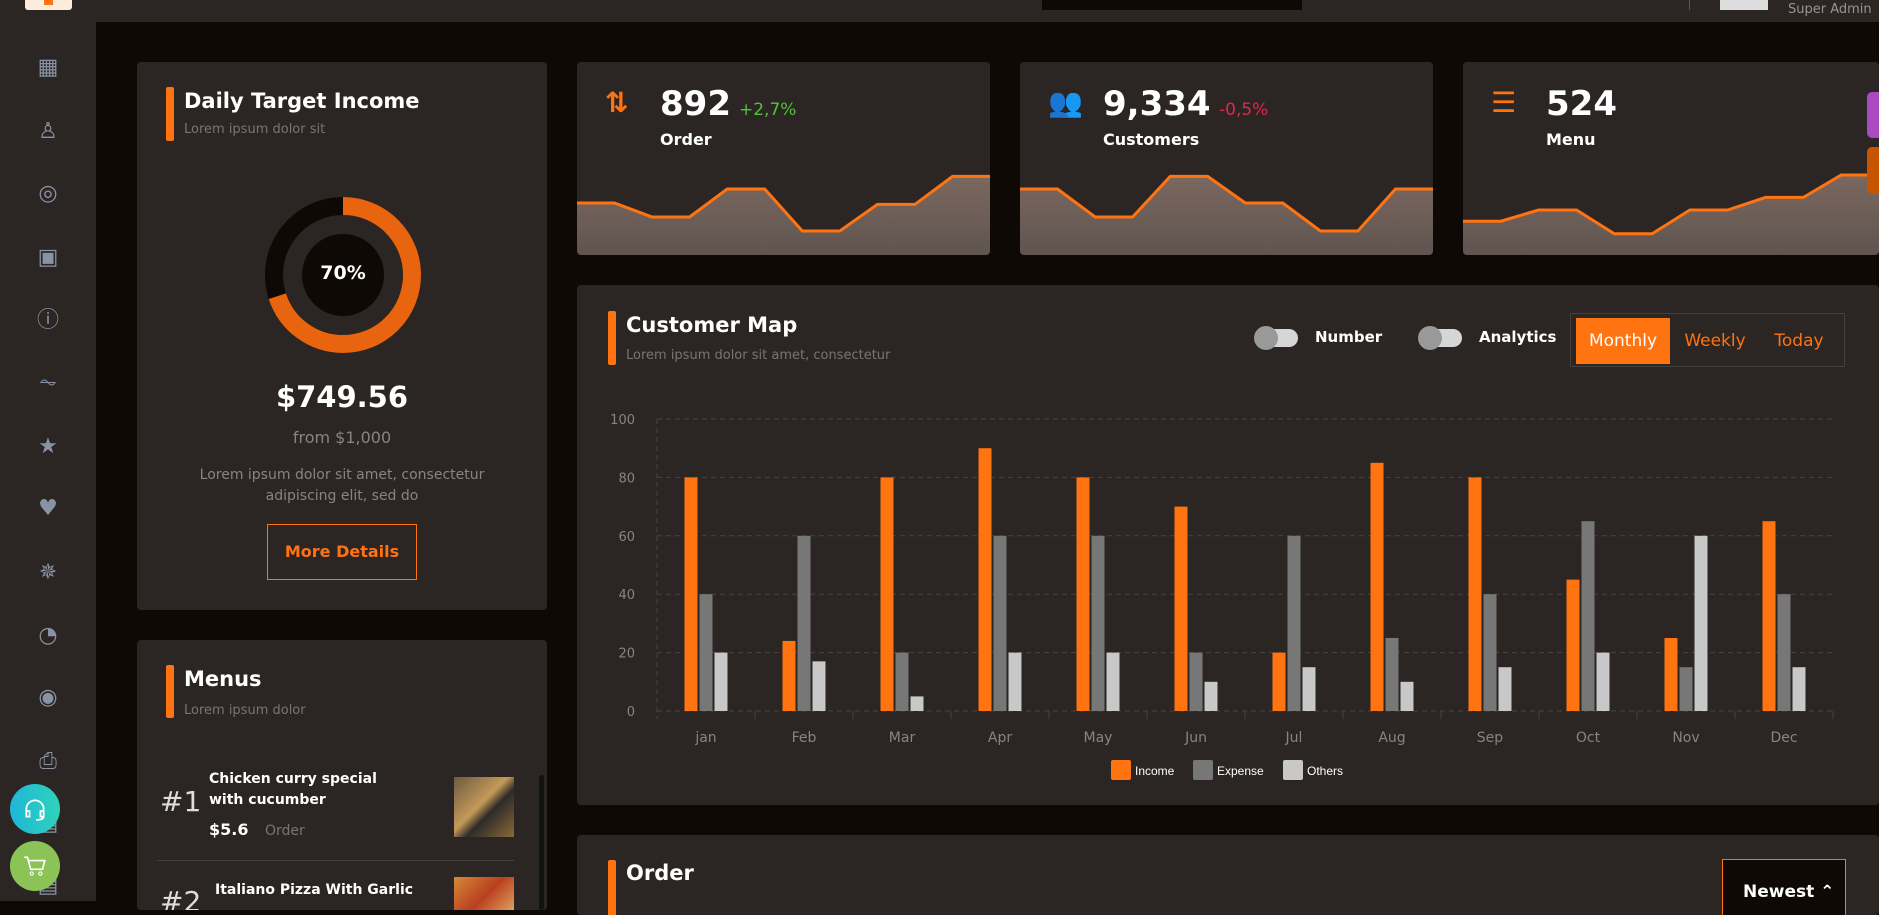 The height and width of the screenshot is (915, 1879). What do you see at coordinates (48, 5) in the screenshot?
I see `logo` at bounding box center [48, 5].